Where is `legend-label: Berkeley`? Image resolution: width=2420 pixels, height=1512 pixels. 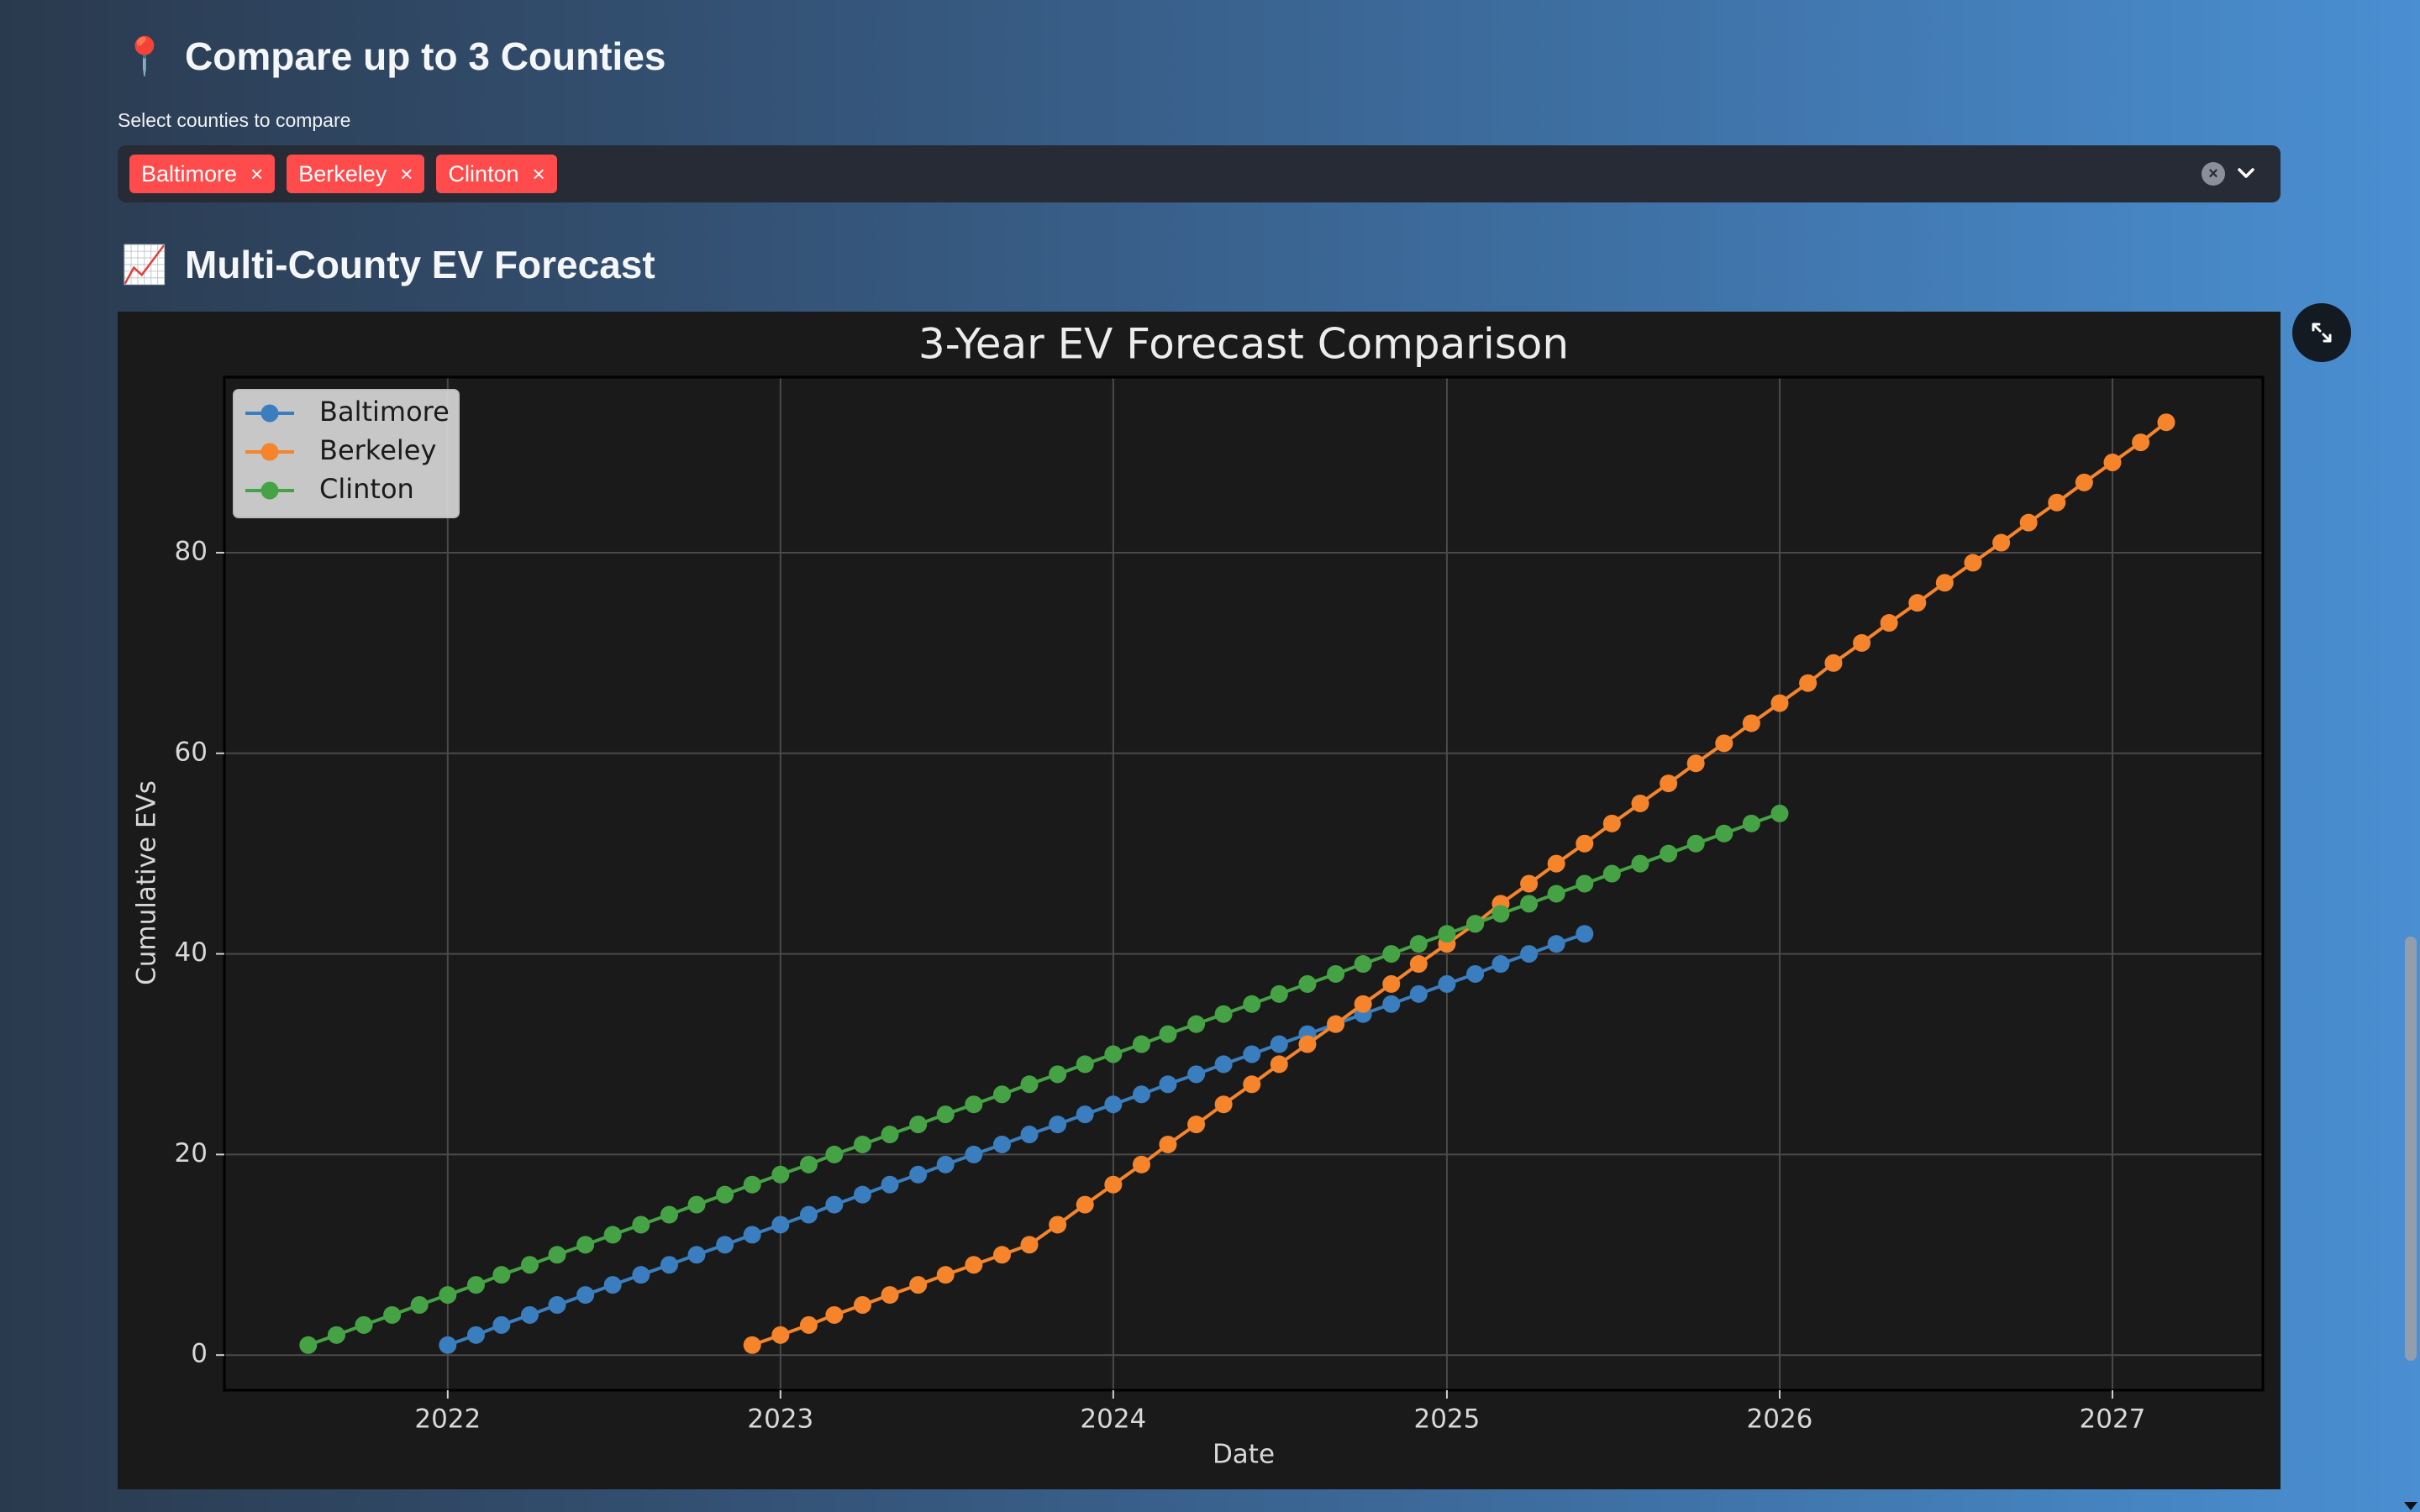
legend-label: Berkeley is located at coordinates (377, 450).